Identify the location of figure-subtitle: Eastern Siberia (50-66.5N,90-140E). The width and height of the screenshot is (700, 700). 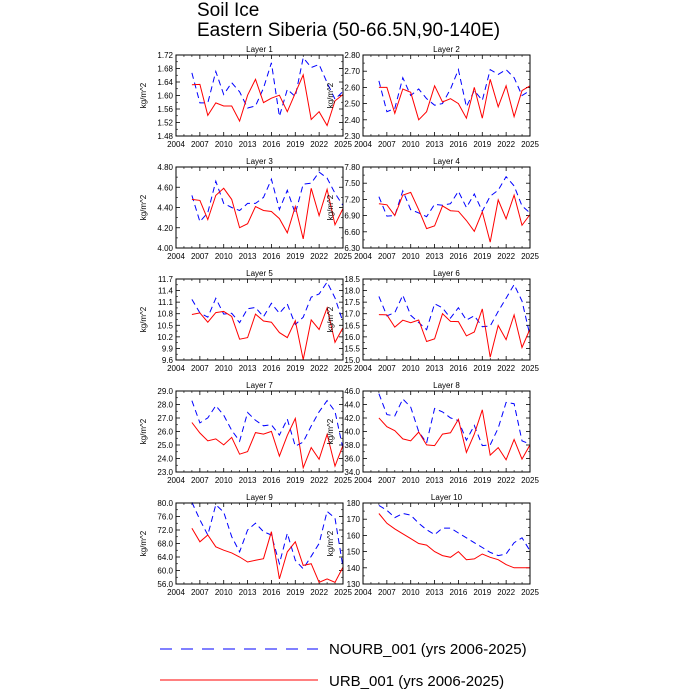
(349, 30).